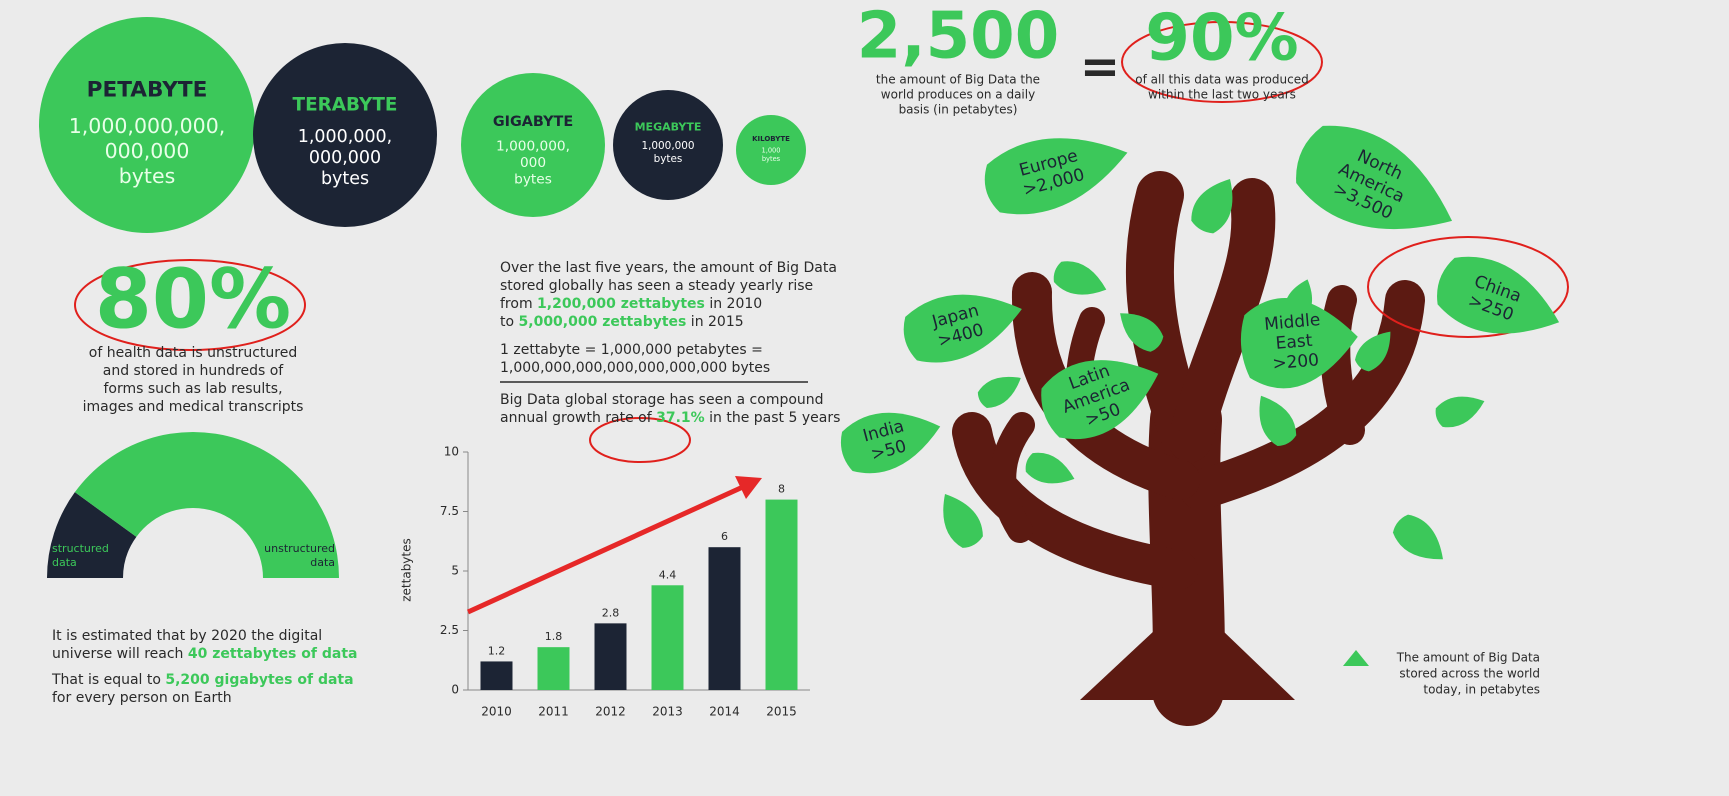 The height and width of the screenshot is (796, 1729). I want to click on text-run: 37.1%, so click(680, 418).